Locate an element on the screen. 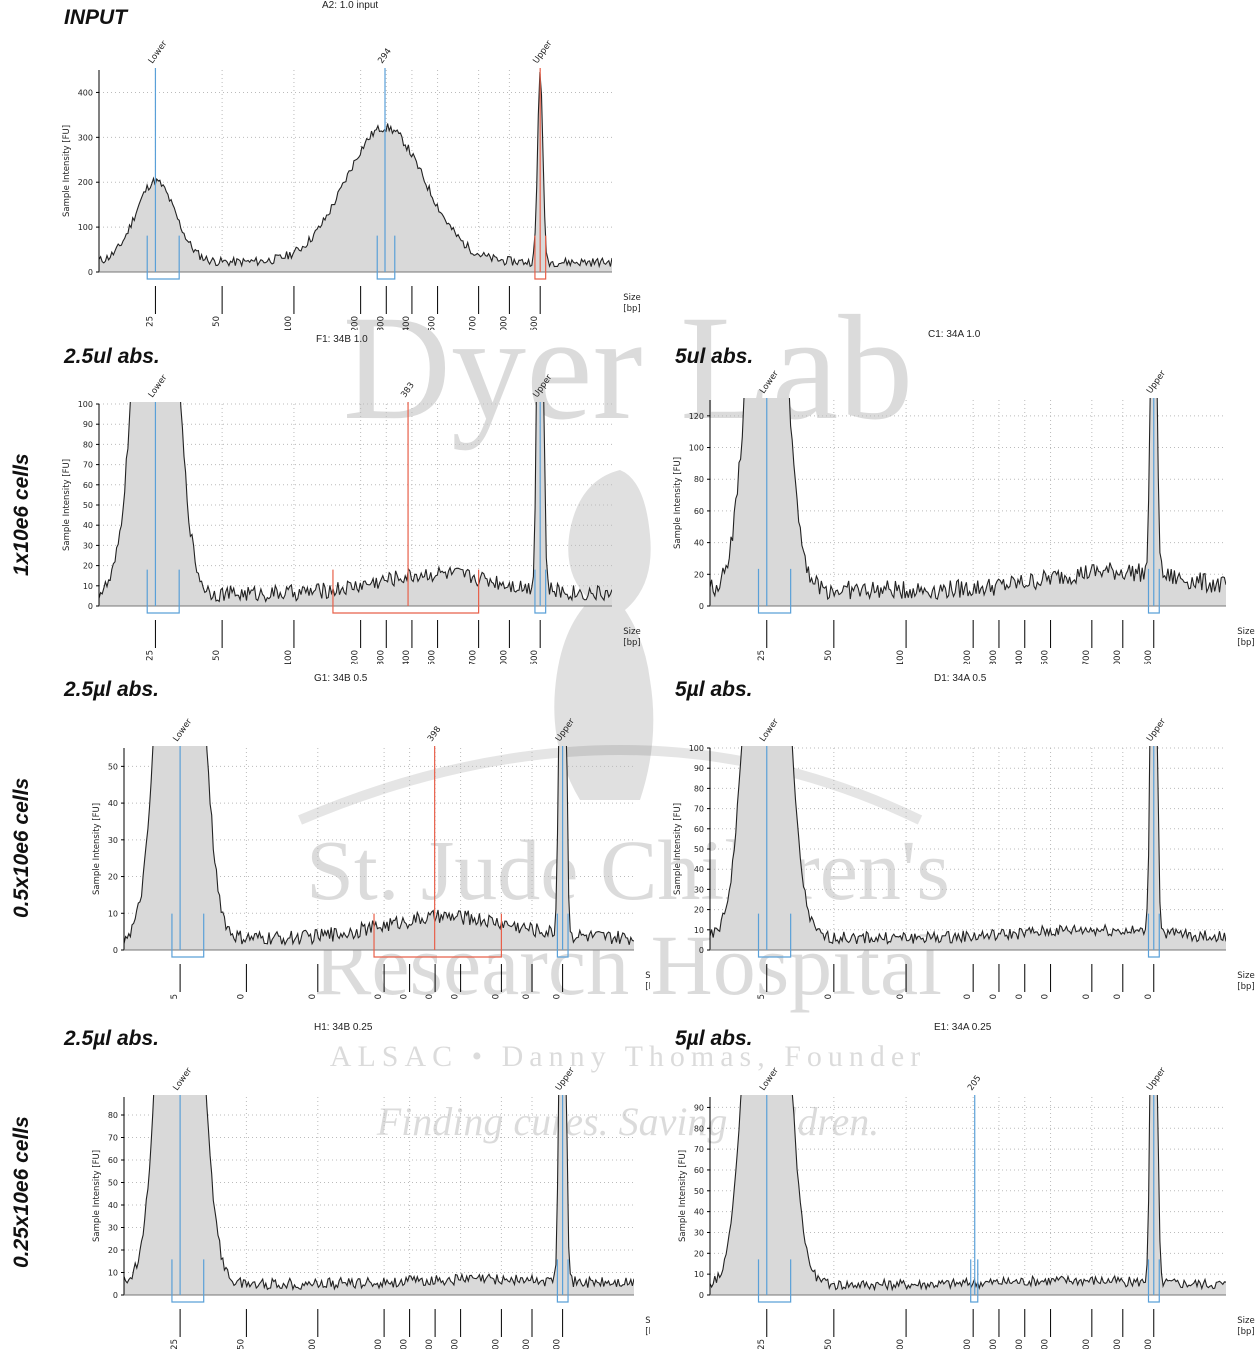  panel-title-f1: F1: 34B 1.0 is located at coordinates (342, 339).